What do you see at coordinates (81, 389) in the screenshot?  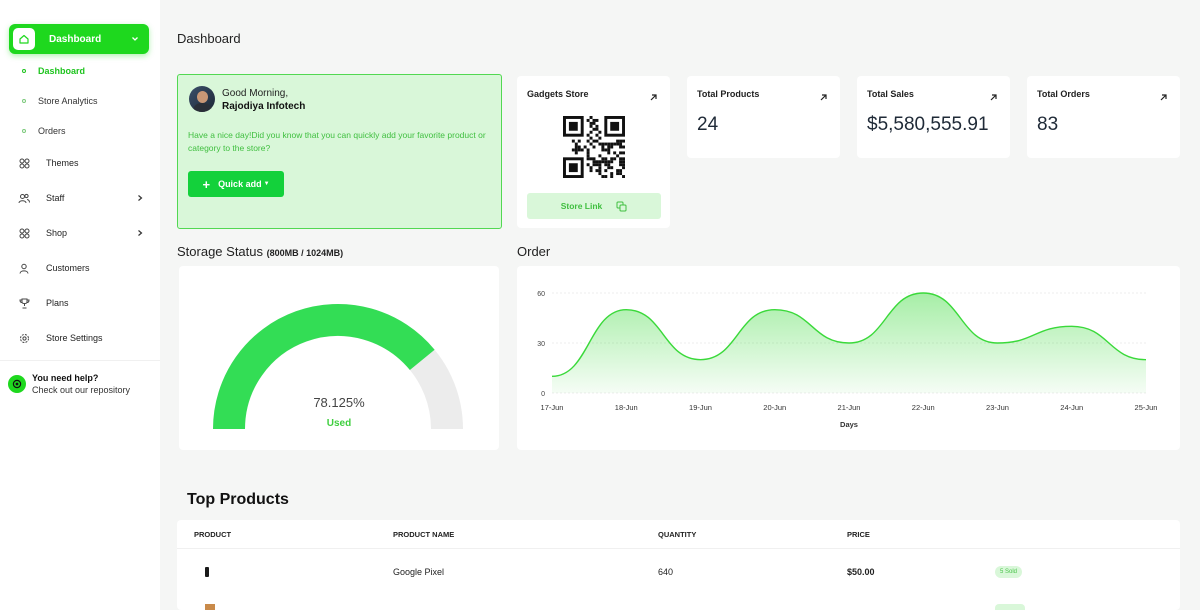 I see `help-subtitle: Check out our repository` at bounding box center [81, 389].